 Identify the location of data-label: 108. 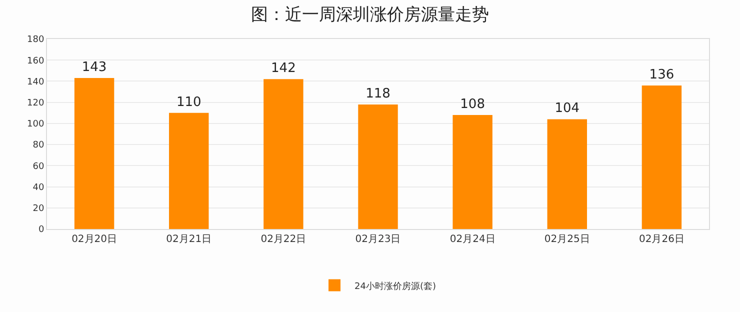
(472, 104).